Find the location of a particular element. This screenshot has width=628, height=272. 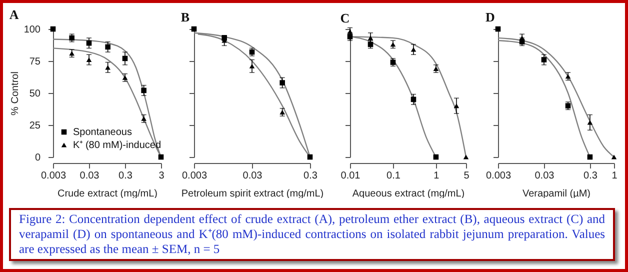

y-tick-label: 0 is located at coordinates (37, 158).